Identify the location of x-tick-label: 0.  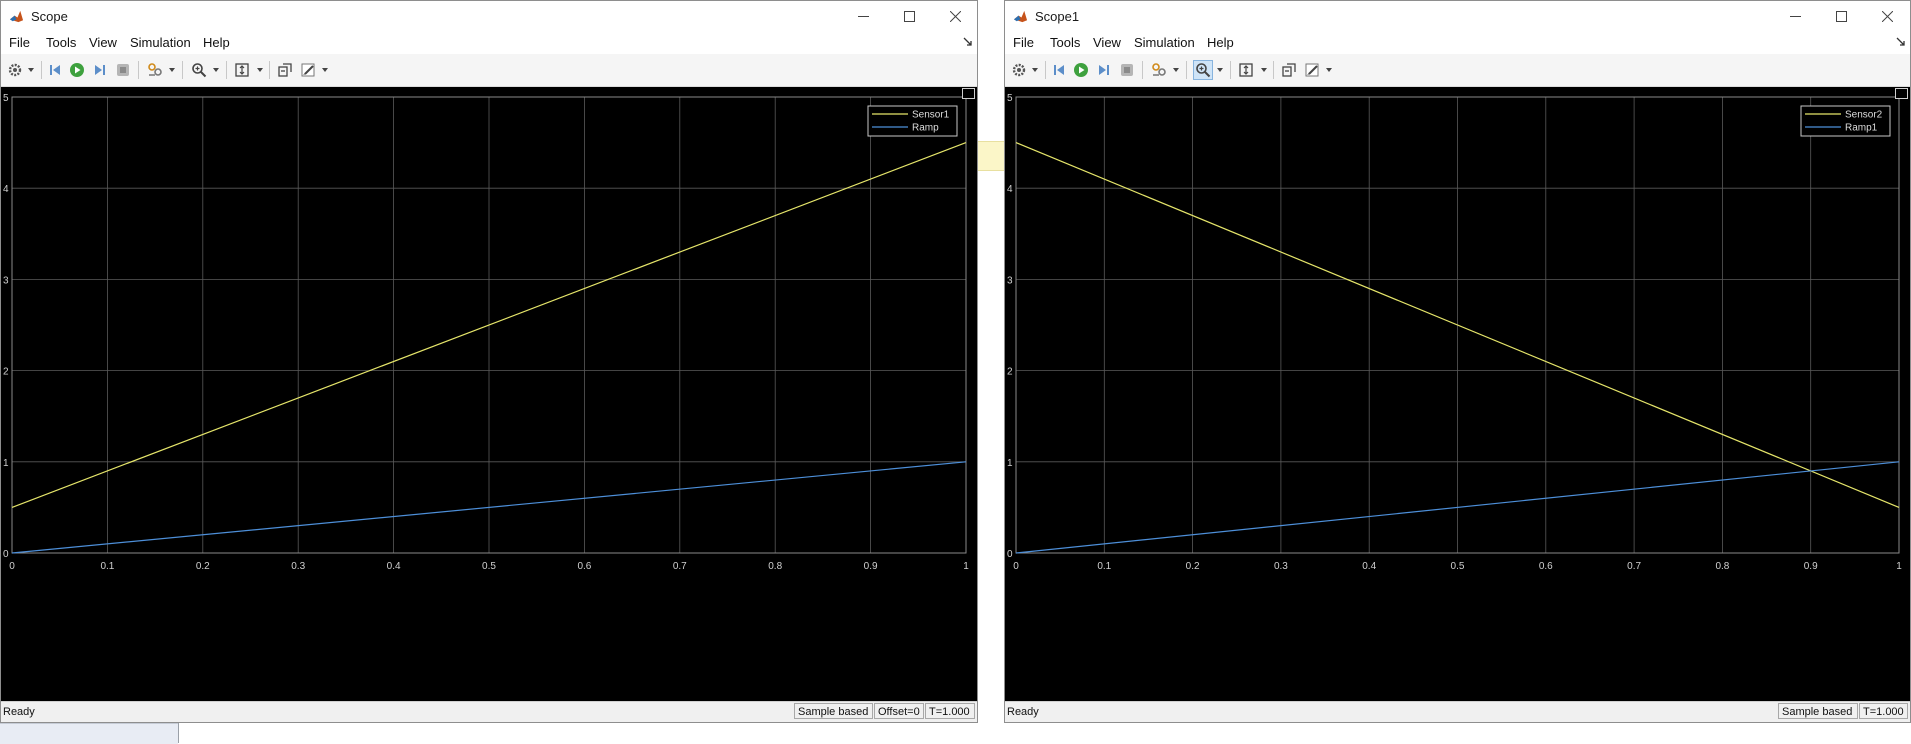
(1016, 566).